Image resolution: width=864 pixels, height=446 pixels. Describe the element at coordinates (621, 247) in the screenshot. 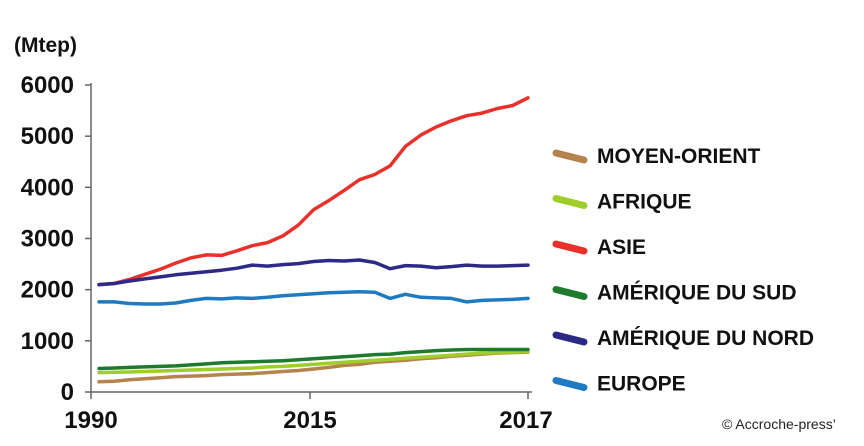

I see `legend-label-asie: ASIE` at that location.